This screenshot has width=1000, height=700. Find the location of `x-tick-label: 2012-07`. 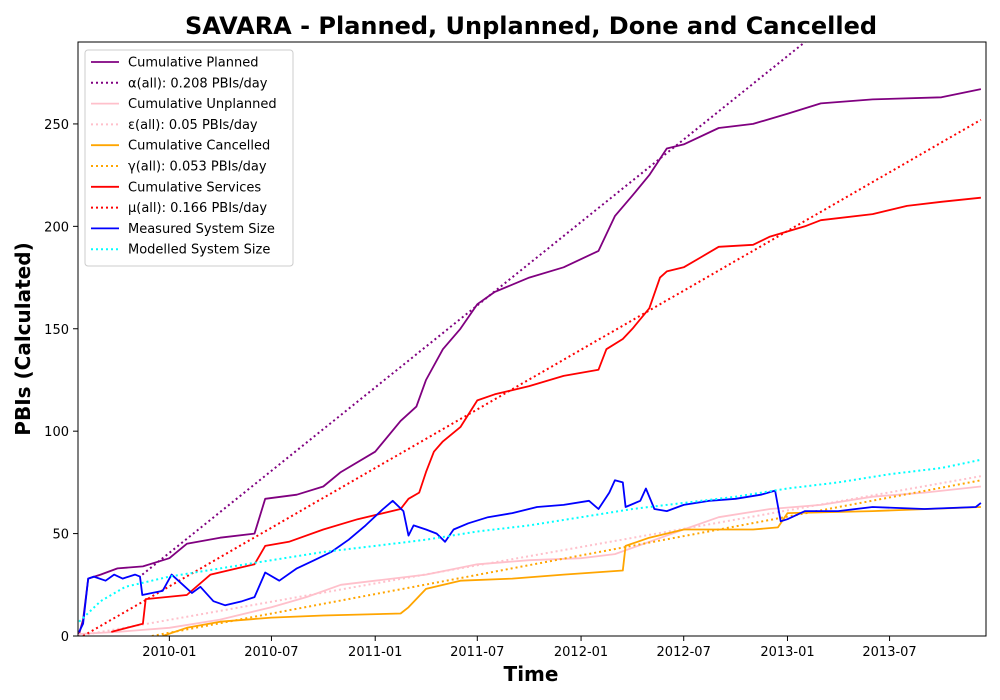

x-tick-label: 2012-07 is located at coordinates (684, 652).